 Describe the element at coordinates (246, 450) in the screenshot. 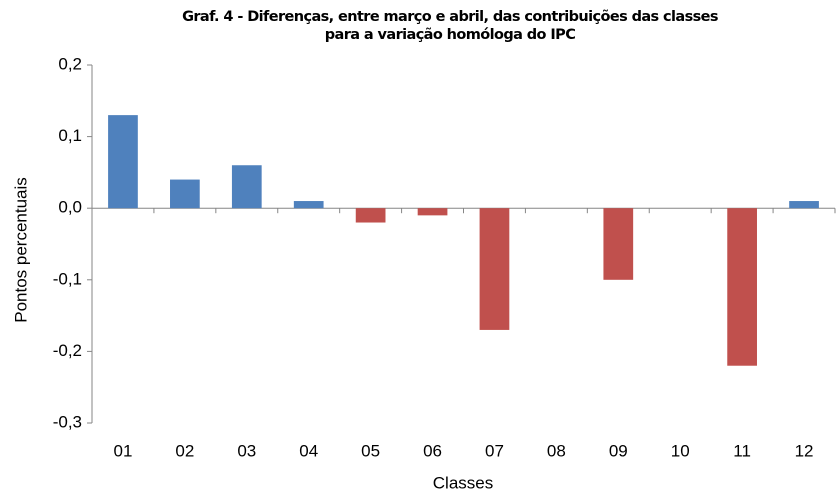

I see `x-tick-label: 03` at that location.